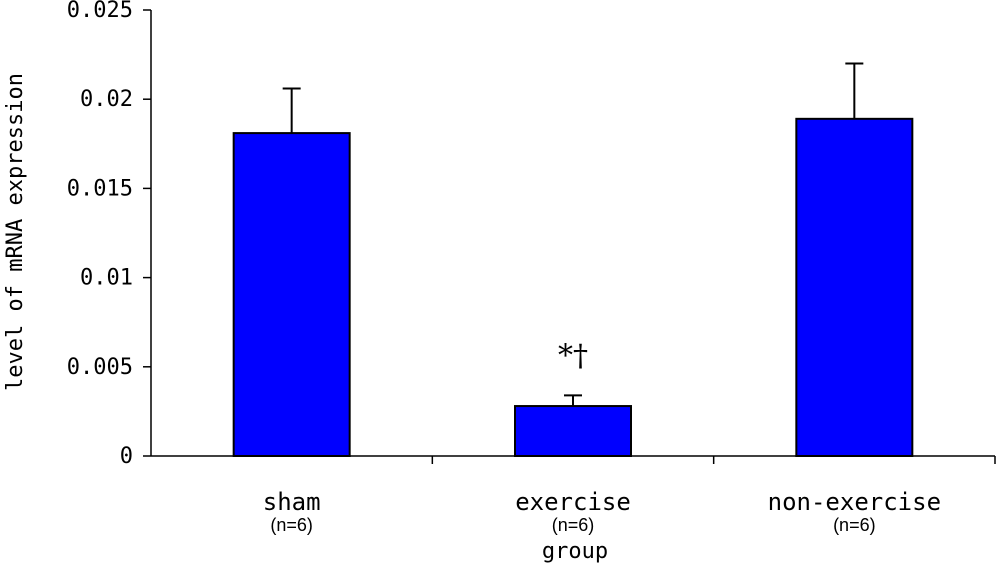 The image size is (1000, 563). Describe the element at coordinates (292, 502) in the screenshot. I see `x-tick-label-sham: sham` at that location.